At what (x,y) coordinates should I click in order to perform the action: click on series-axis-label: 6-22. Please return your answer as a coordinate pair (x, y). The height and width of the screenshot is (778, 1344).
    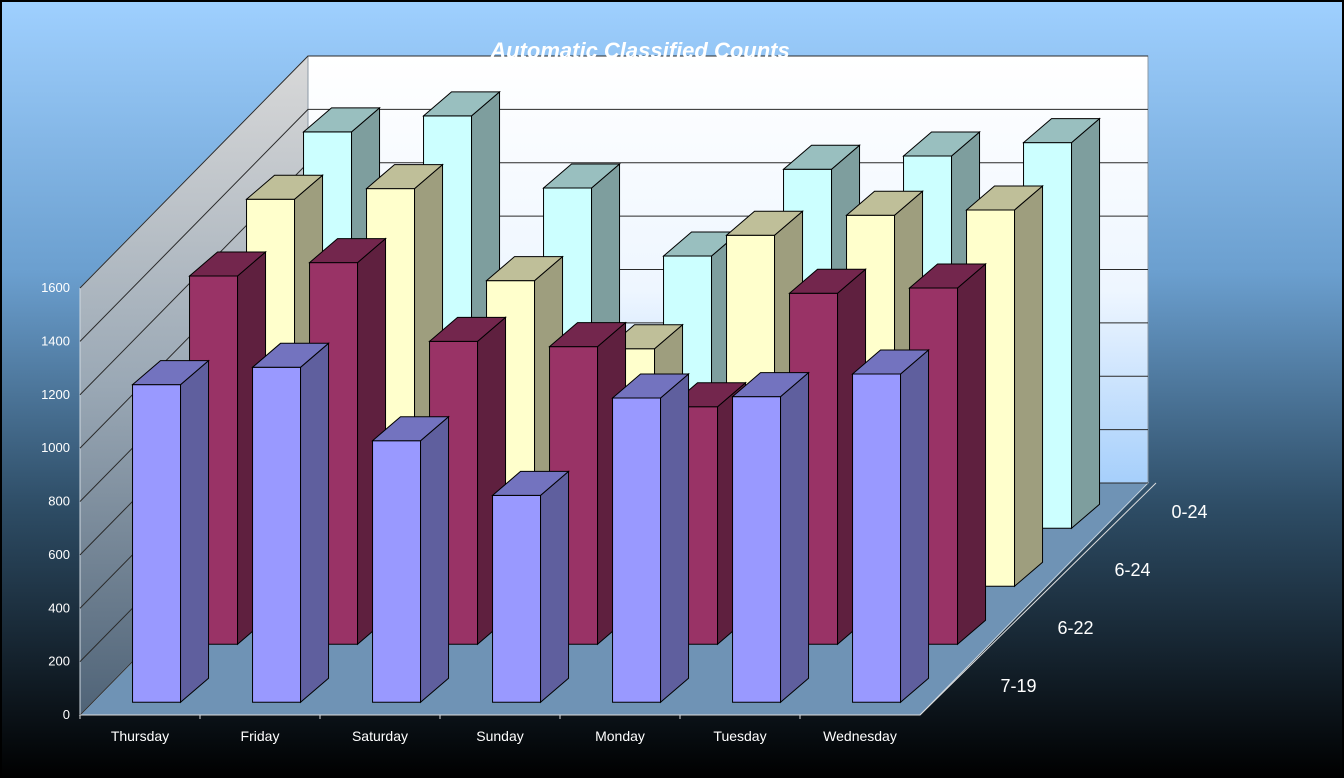
    Looking at the image, I should click on (1076, 628).